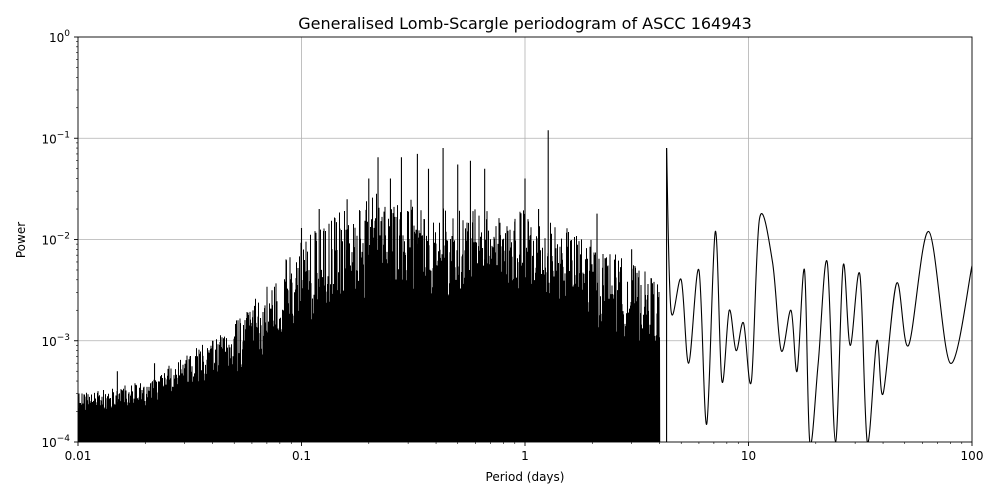  Describe the element at coordinates (525, 477) in the screenshot. I see `x-axis-label: Period (days)` at that location.